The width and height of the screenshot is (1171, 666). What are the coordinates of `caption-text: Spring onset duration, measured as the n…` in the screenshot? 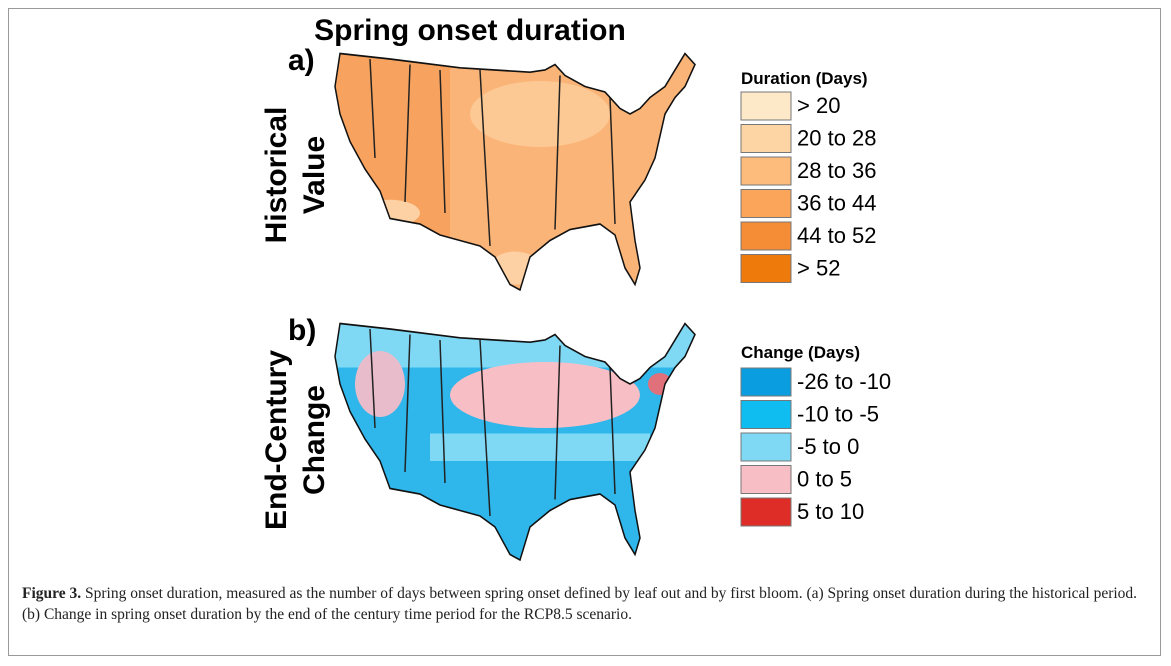 It's located at (580, 604).